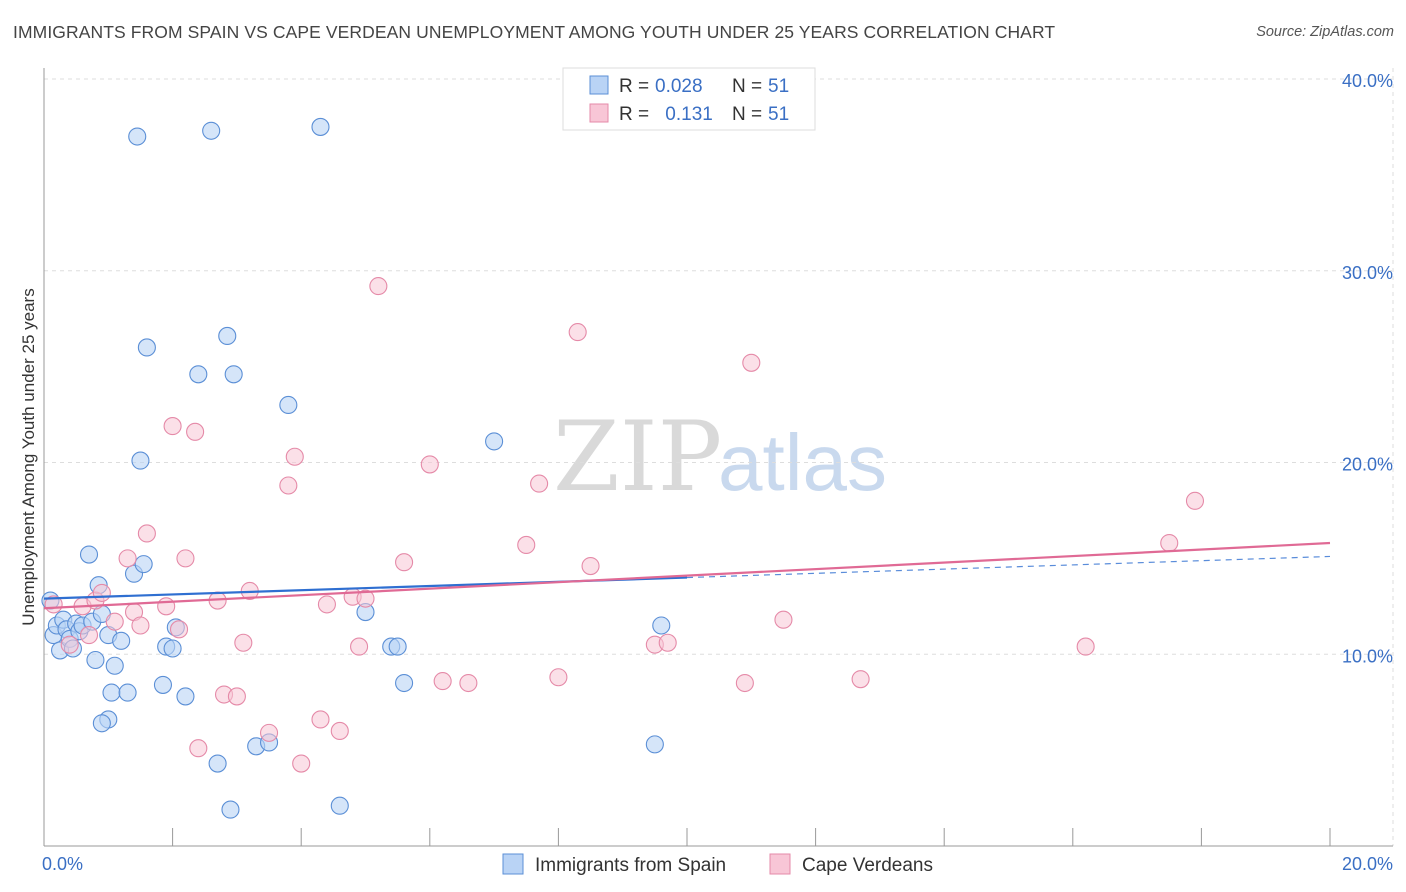 The image size is (1406, 892). What do you see at coordinates (634, 86) in the screenshot?
I see `legend-r-label-spain: R =` at bounding box center [634, 86].